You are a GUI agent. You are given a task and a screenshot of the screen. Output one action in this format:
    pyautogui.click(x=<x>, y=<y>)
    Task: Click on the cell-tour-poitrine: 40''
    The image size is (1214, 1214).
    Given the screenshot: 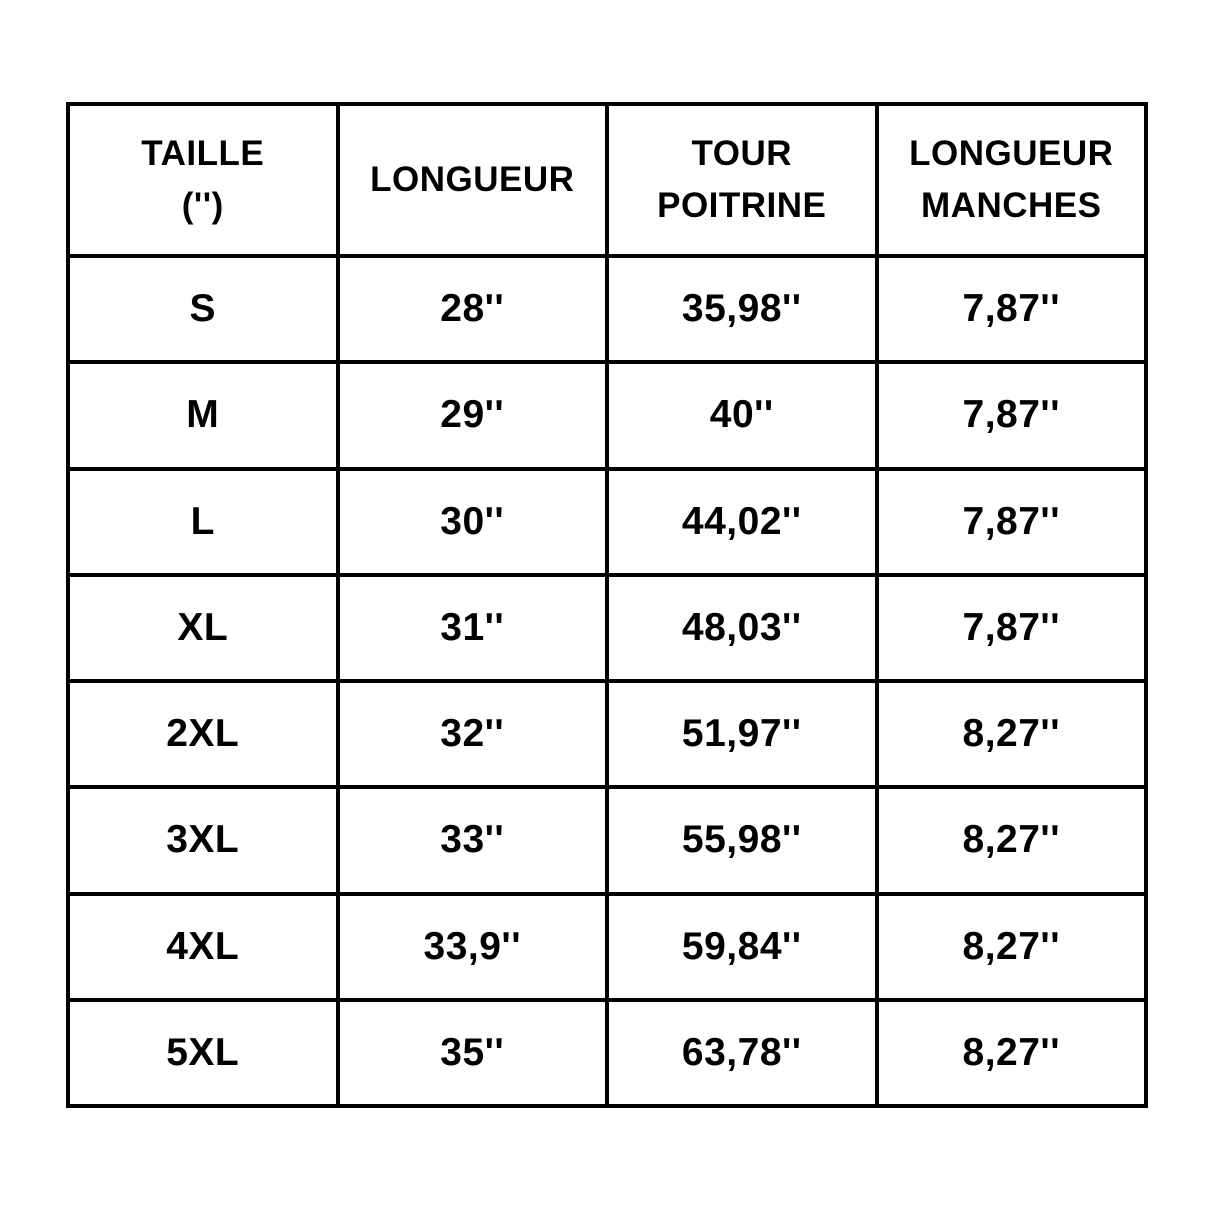 What is the action you would take?
    pyautogui.click(x=742, y=415)
    